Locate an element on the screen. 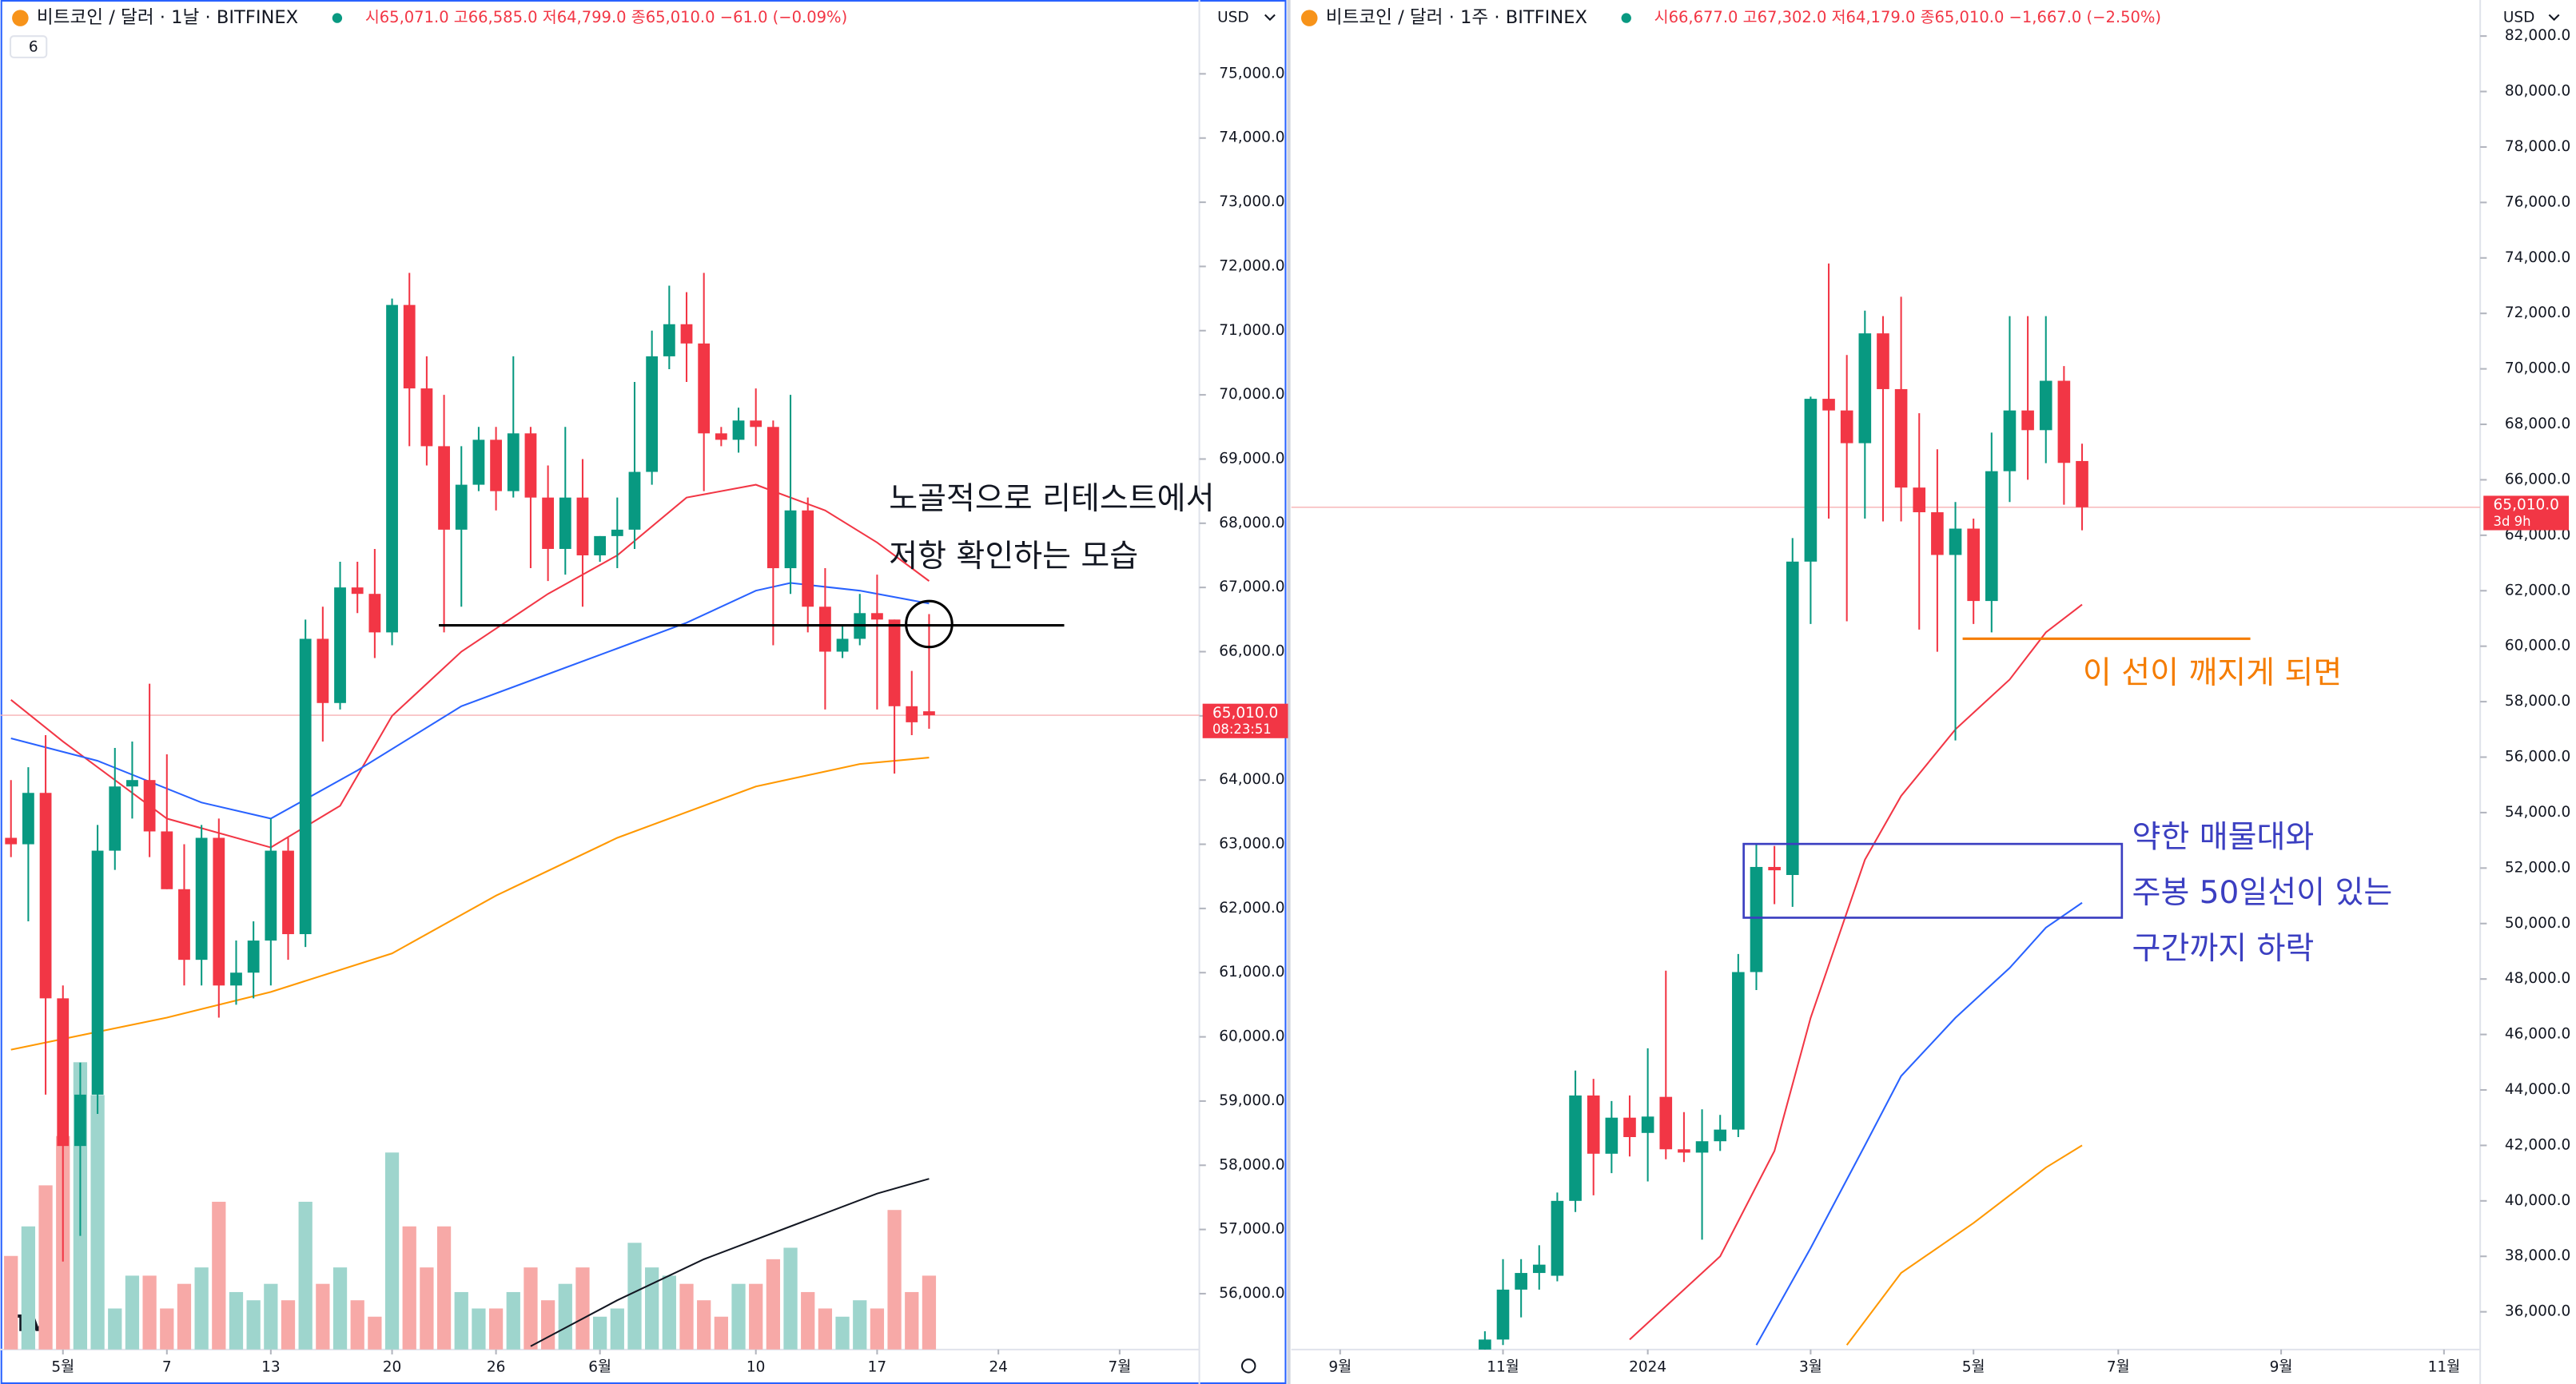  settings-icon is located at coordinates (1248, 1366).